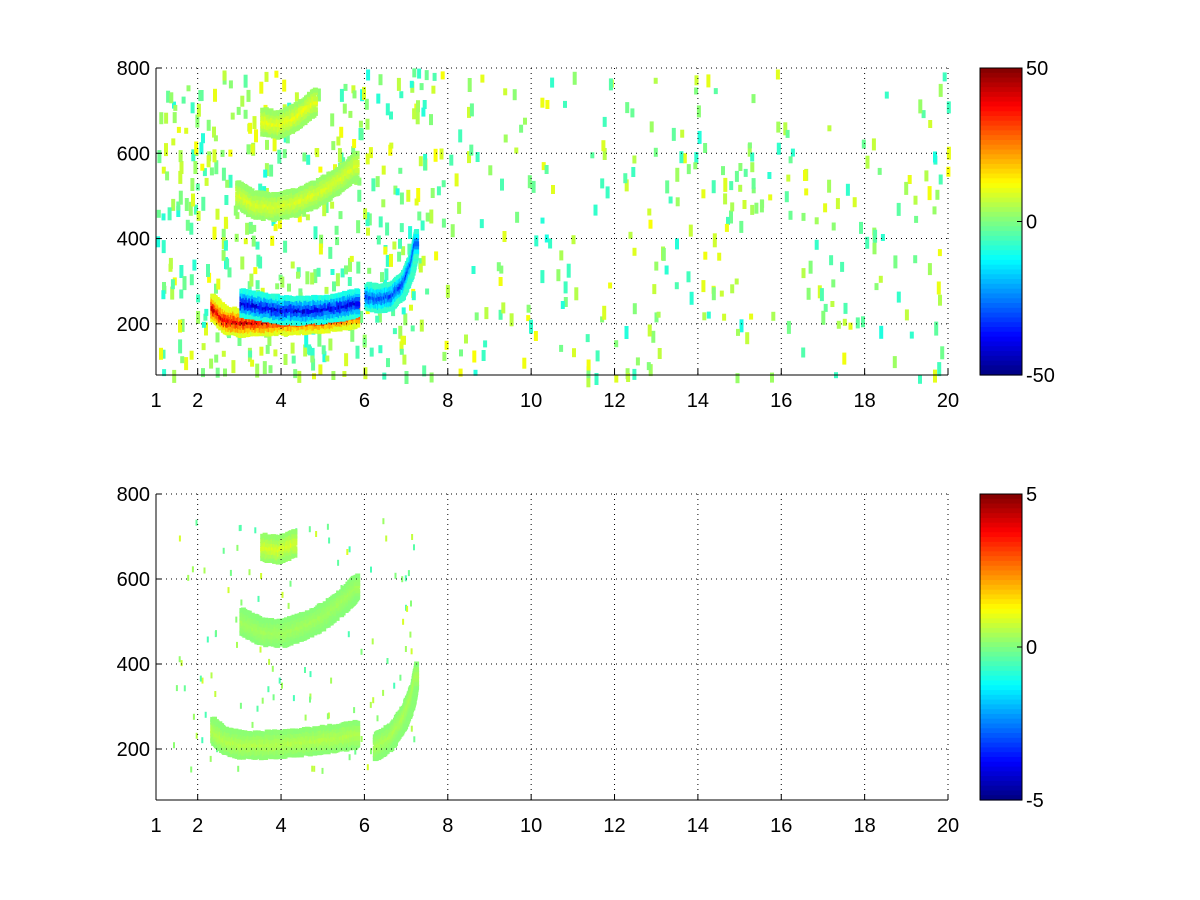  What do you see at coordinates (948, 401) in the screenshot?
I see `x-tick-label: 20` at bounding box center [948, 401].